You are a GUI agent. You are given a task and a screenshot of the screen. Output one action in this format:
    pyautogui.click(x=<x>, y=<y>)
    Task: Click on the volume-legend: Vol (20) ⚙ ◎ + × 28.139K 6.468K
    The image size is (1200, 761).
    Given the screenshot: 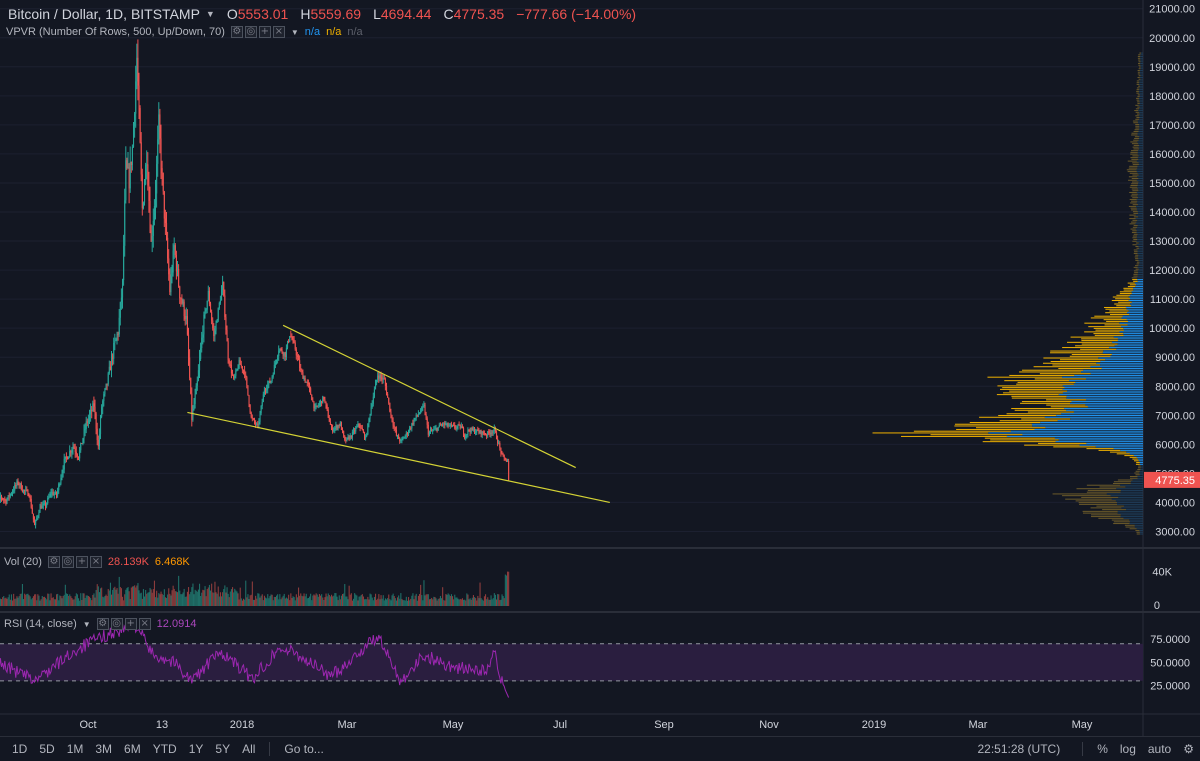 What is the action you would take?
    pyautogui.click(x=97, y=562)
    